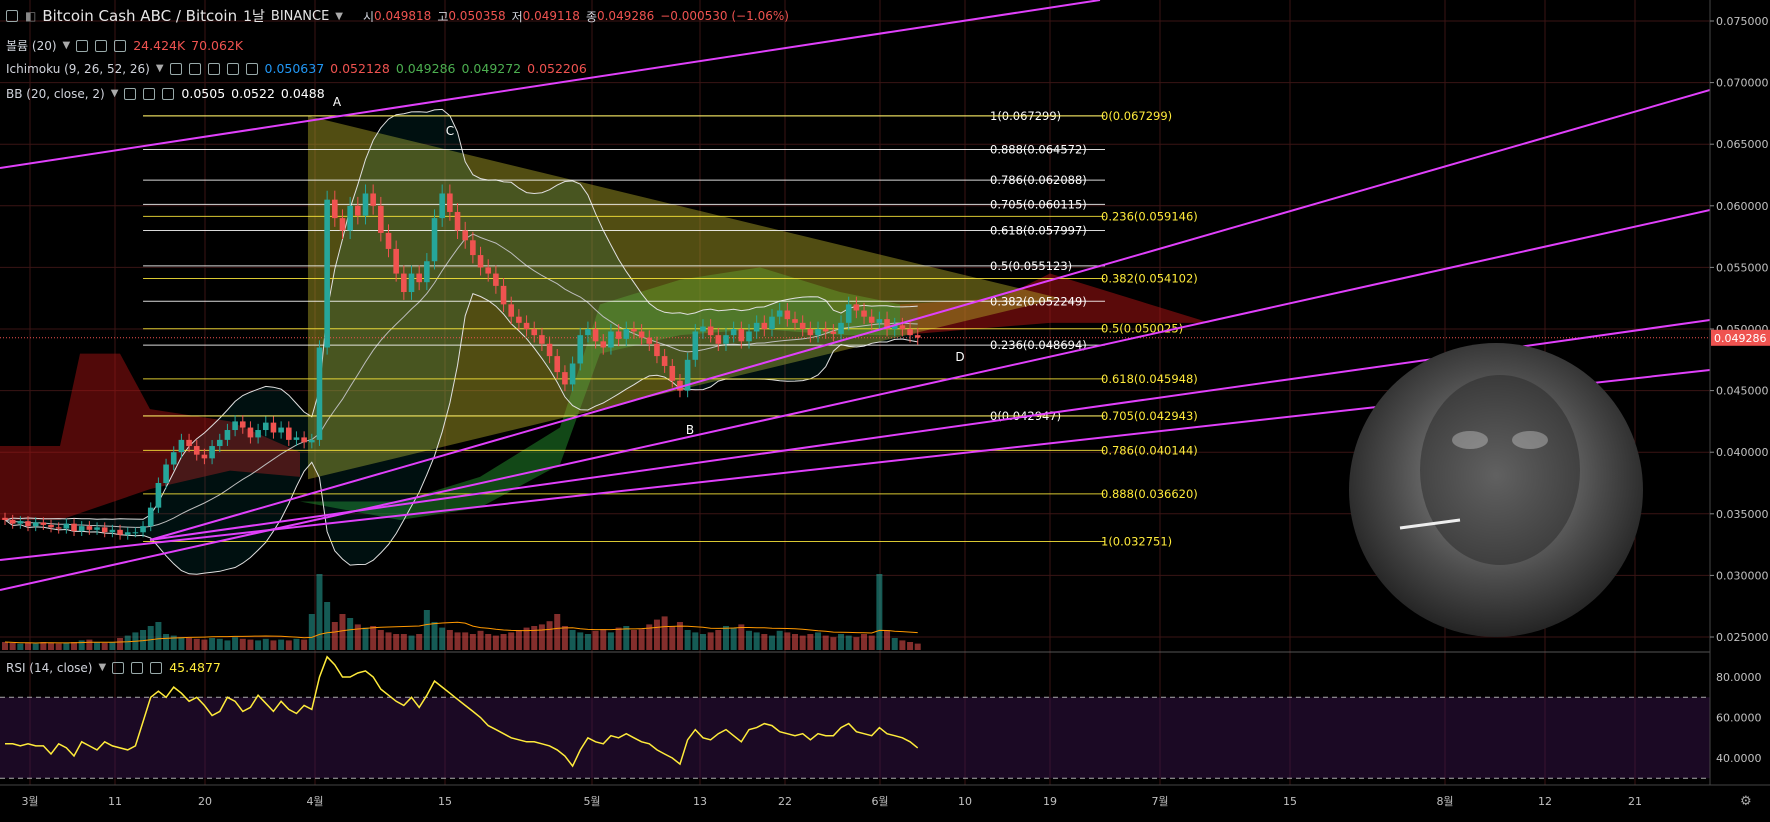 The height and width of the screenshot is (822, 1770). I want to click on bb-label: BB (20, close, 2), so click(55, 93).